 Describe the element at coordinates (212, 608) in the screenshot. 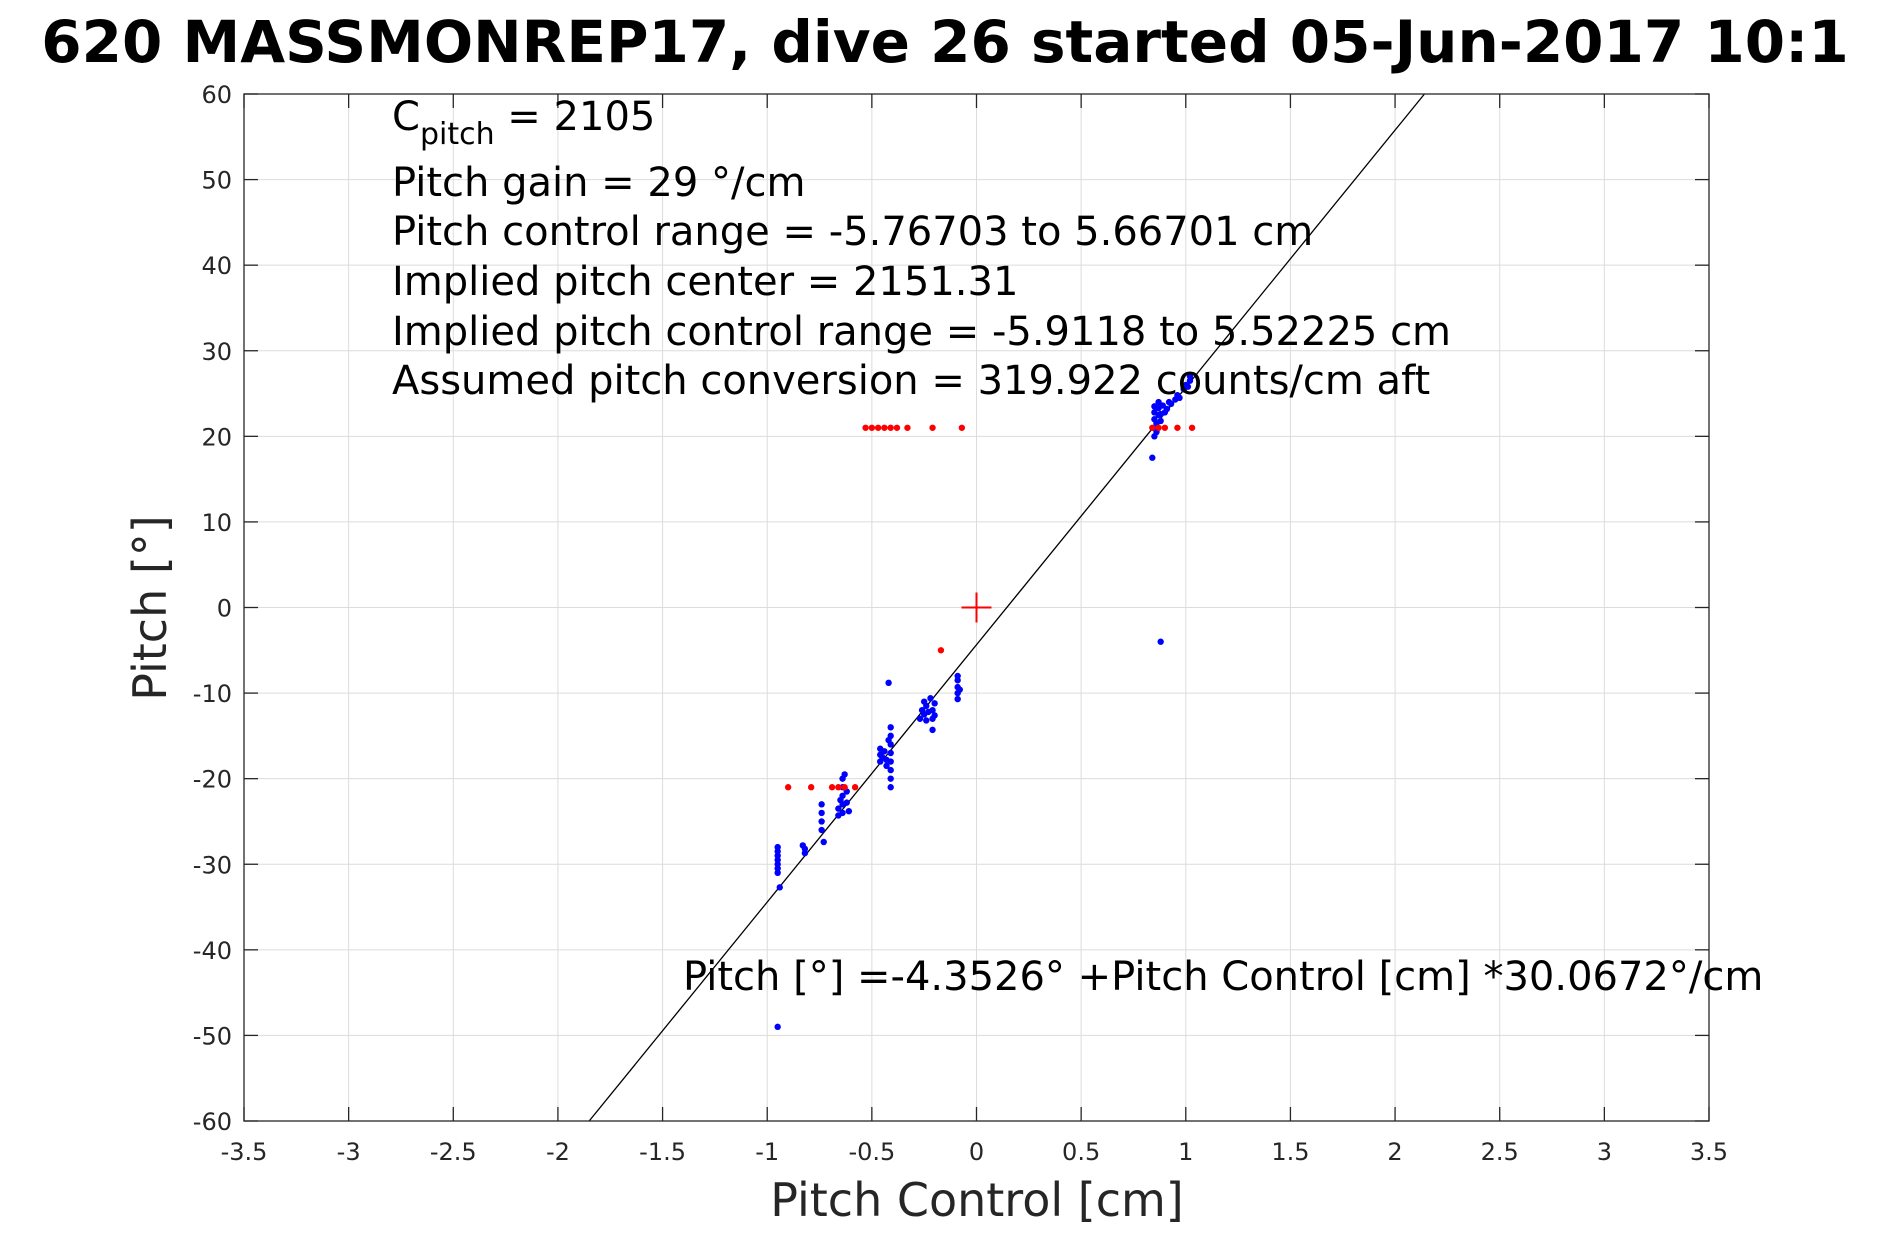

I see `y-tick-labels: -60 -50 -40 -30 -20 -10 0 10 20 30 40 50 60` at that location.